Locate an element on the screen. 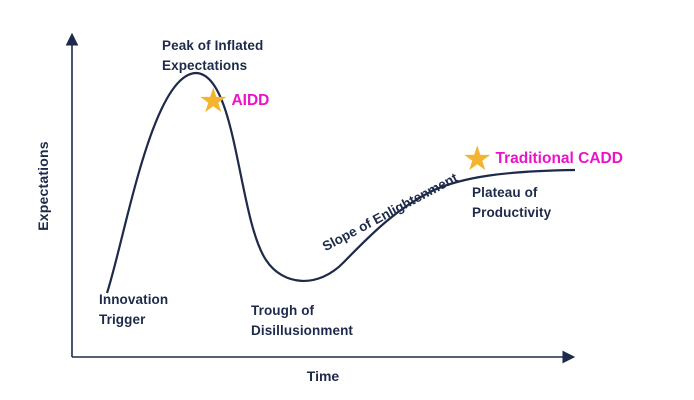 The image size is (694, 400). annotation-traditional-cadd-label: Traditional CADD is located at coordinates (559, 158).